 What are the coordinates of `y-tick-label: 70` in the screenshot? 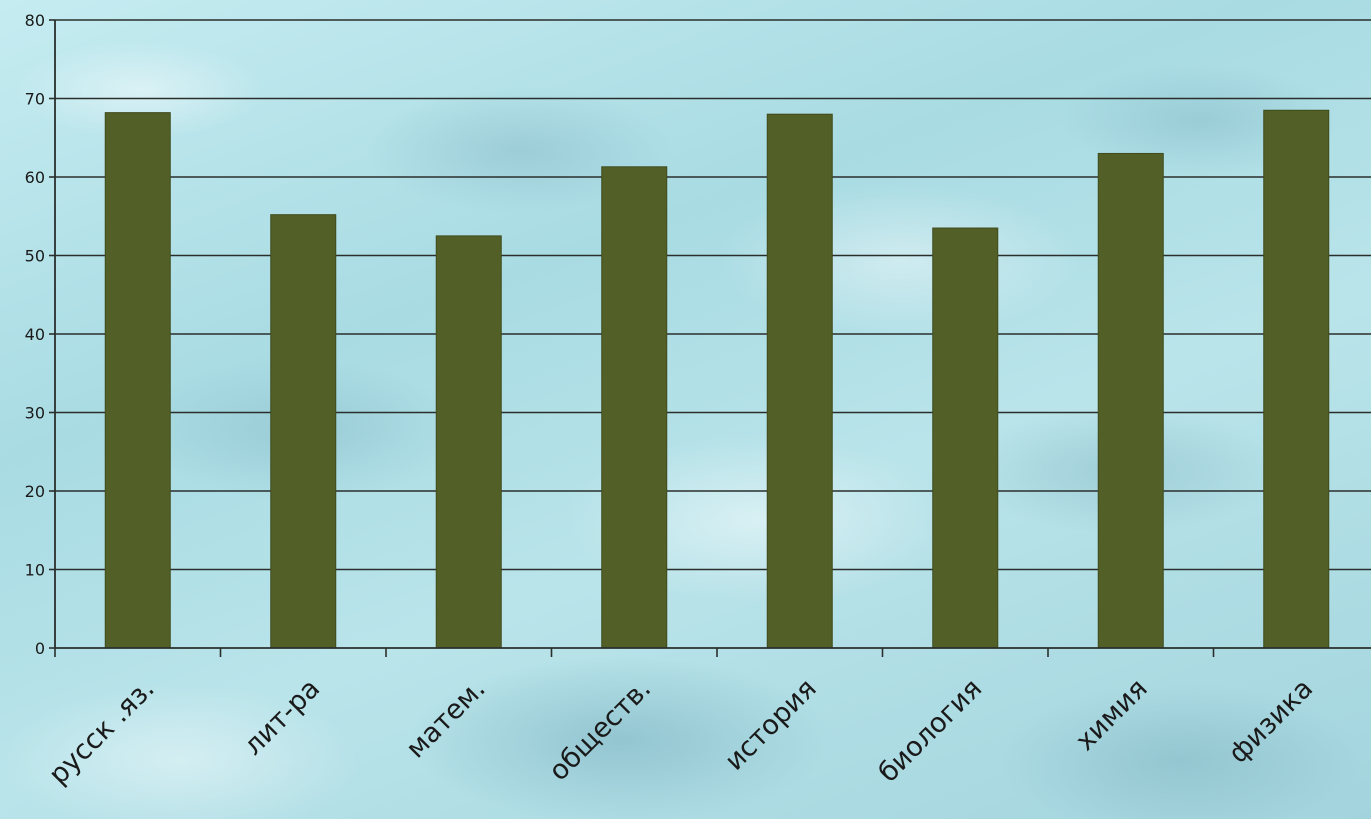 It's located at (35, 99).